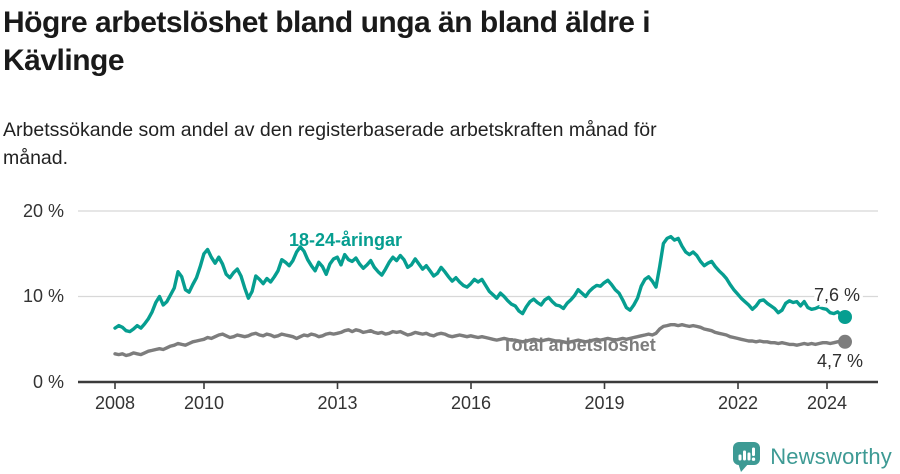  What do you see at coordinates (604, 403) in the screenshot?
I see `x-tick-label-2019: 2019` at bounding box center [604, 403].